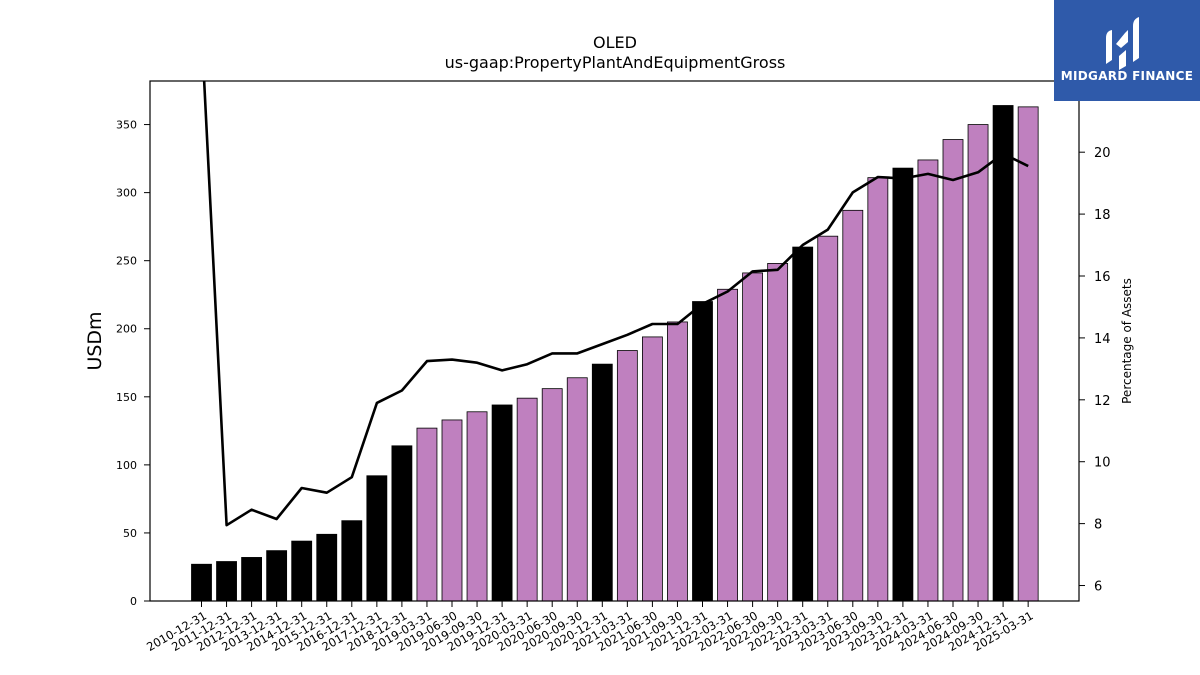 The height and width of the screenshot is (675, 1200). What do you see at coordinates (133, 601) in the screenshot?
I see `y-tick-label: 0` at bounding box center [133, 601].